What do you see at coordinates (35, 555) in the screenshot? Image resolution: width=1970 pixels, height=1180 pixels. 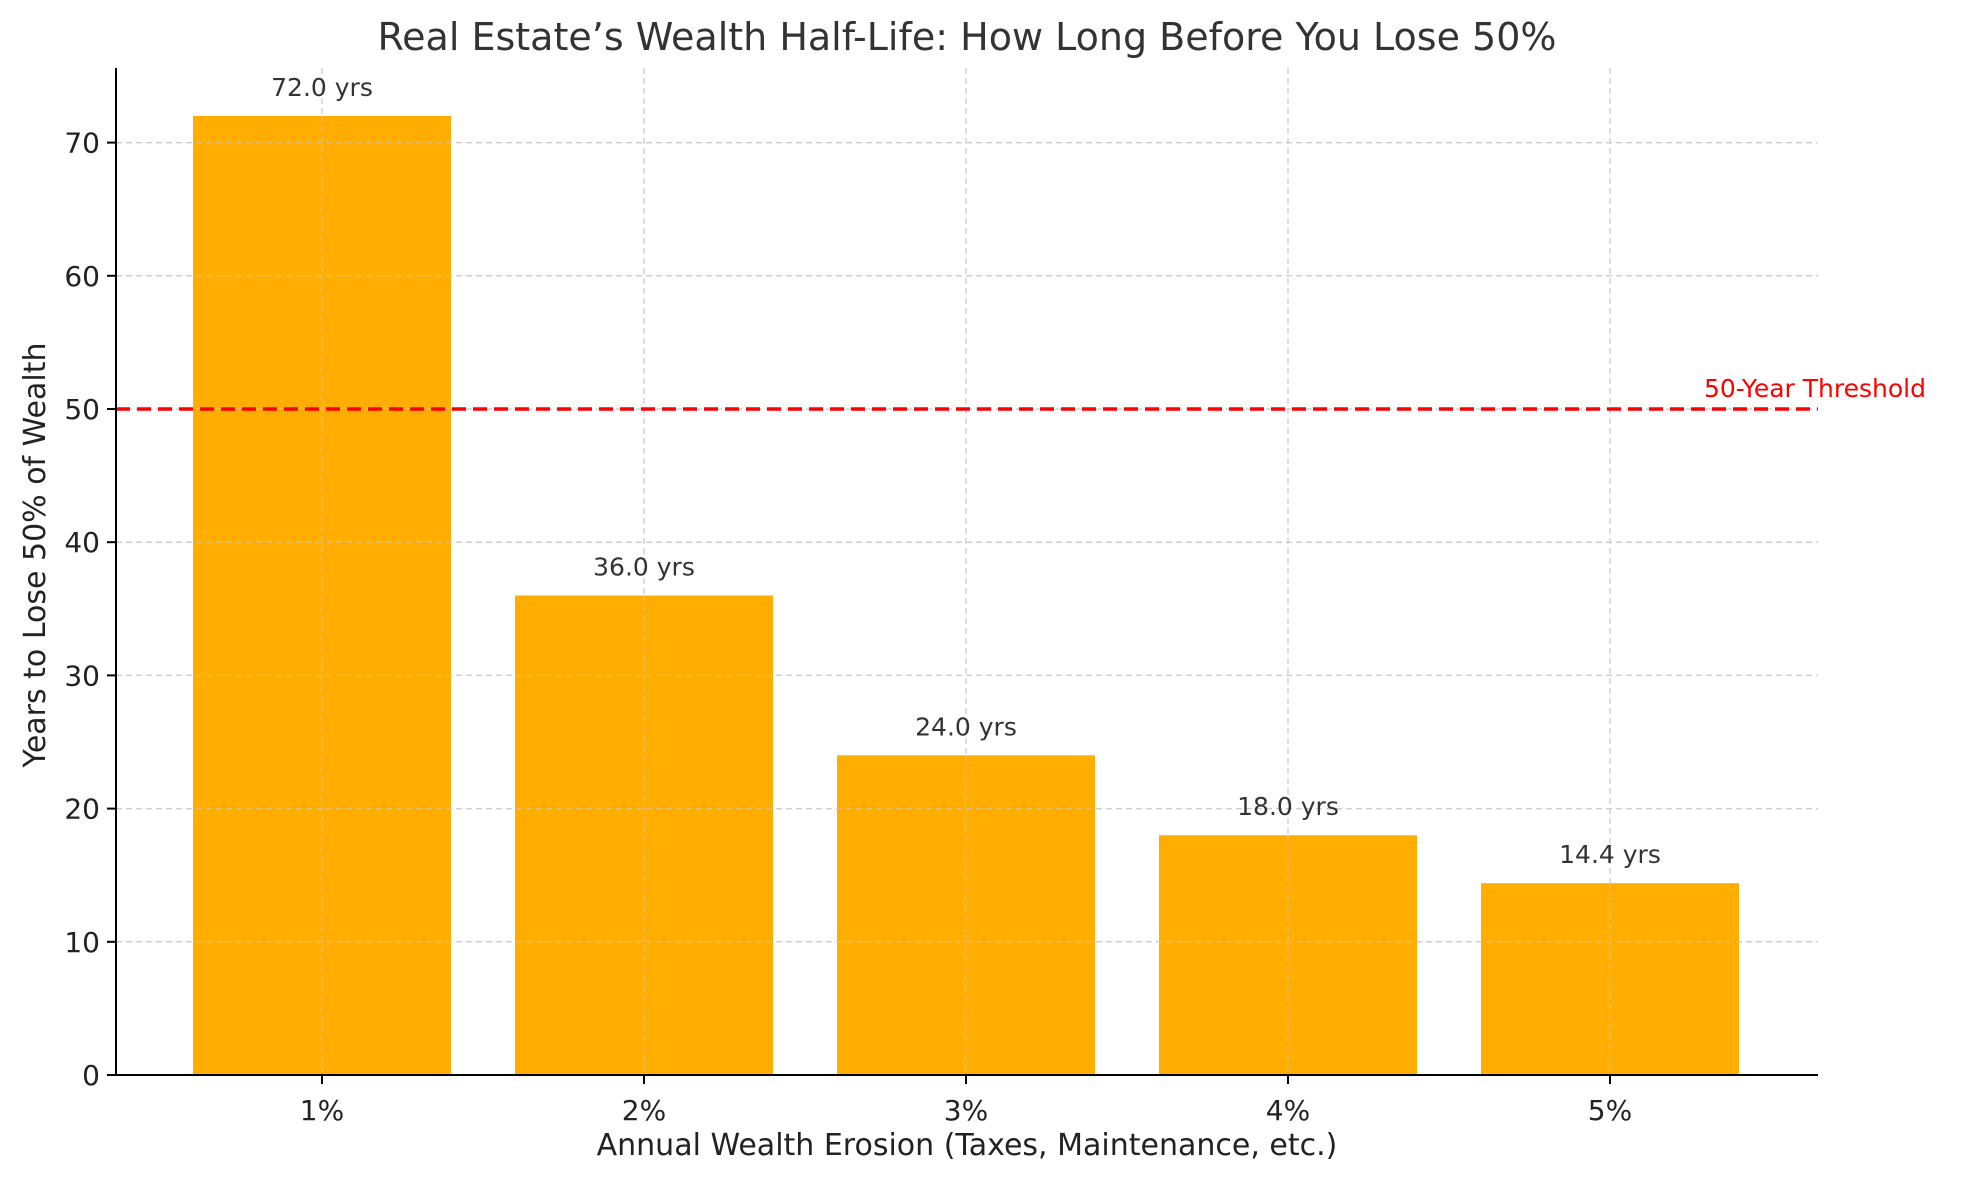 I see `y-axis-title: Years to Lose 50% of Wealth` at bounding box center [35, 555].